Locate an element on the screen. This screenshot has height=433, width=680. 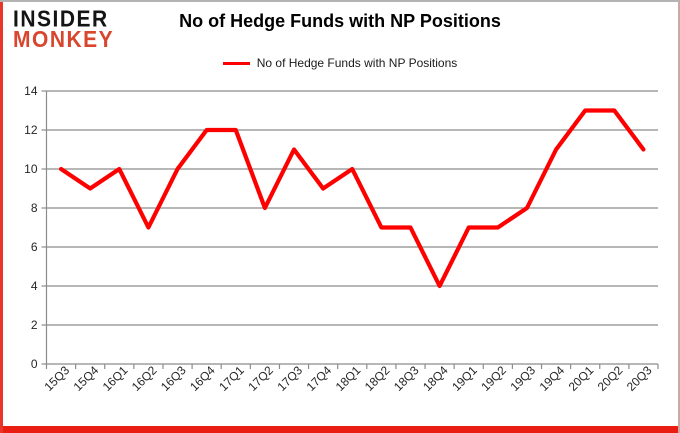
logo-insider-text: INSIDER is located at coordinates (61, 19).